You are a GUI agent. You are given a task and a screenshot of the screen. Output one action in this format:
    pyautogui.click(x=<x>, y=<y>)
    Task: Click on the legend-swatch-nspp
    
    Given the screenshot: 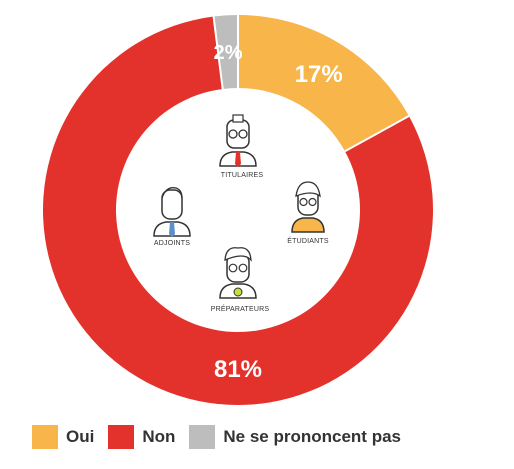 What is the action you would take?
    pyautogui.click(x=202, y=437)
    